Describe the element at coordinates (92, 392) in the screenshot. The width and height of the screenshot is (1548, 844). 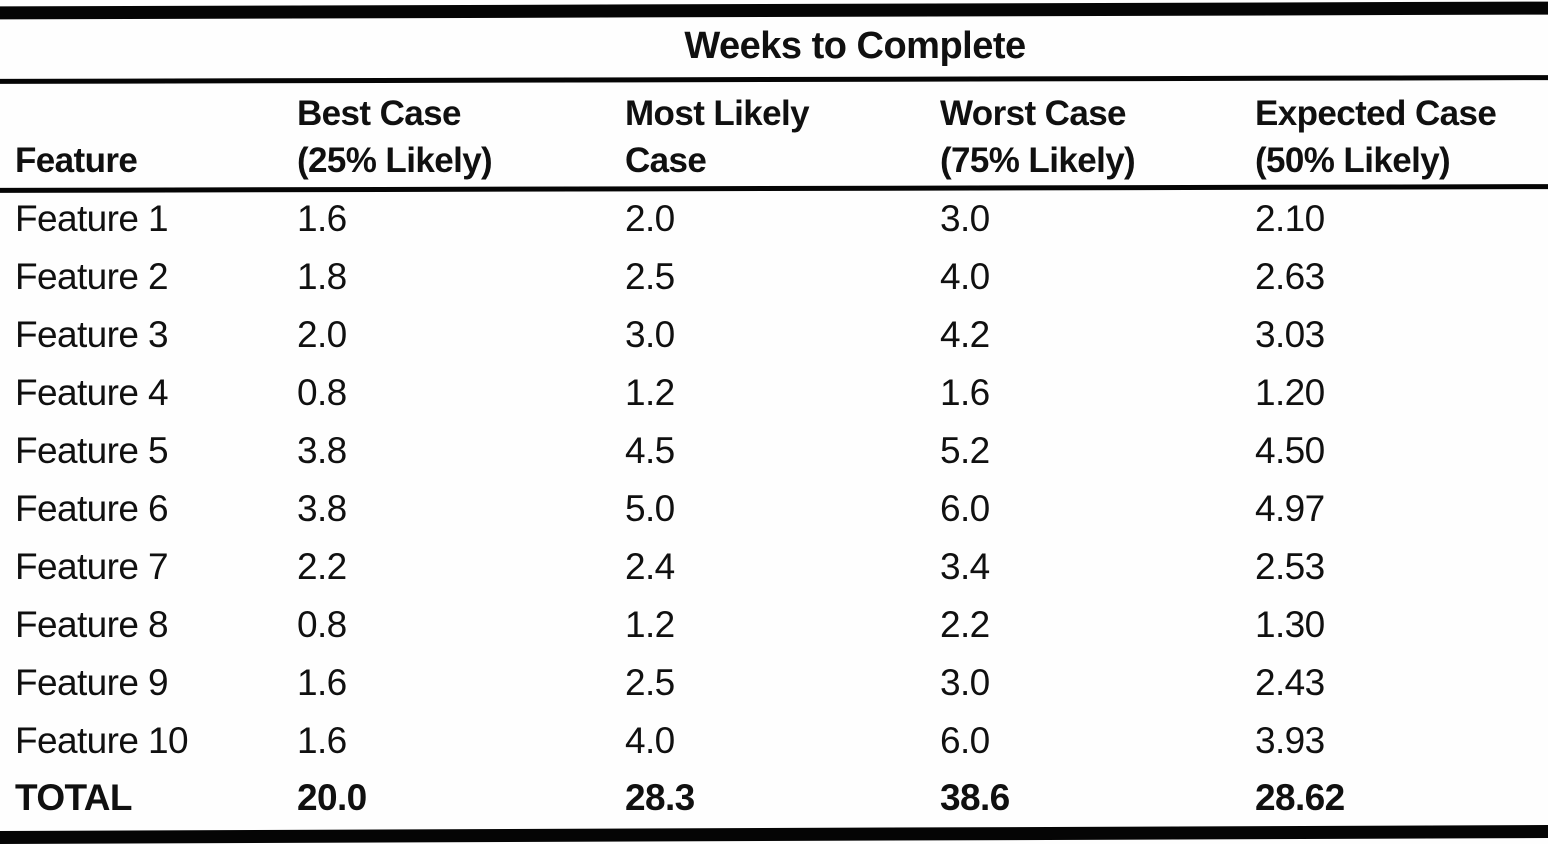
I see `feature-cell: Feature 4` at that location.